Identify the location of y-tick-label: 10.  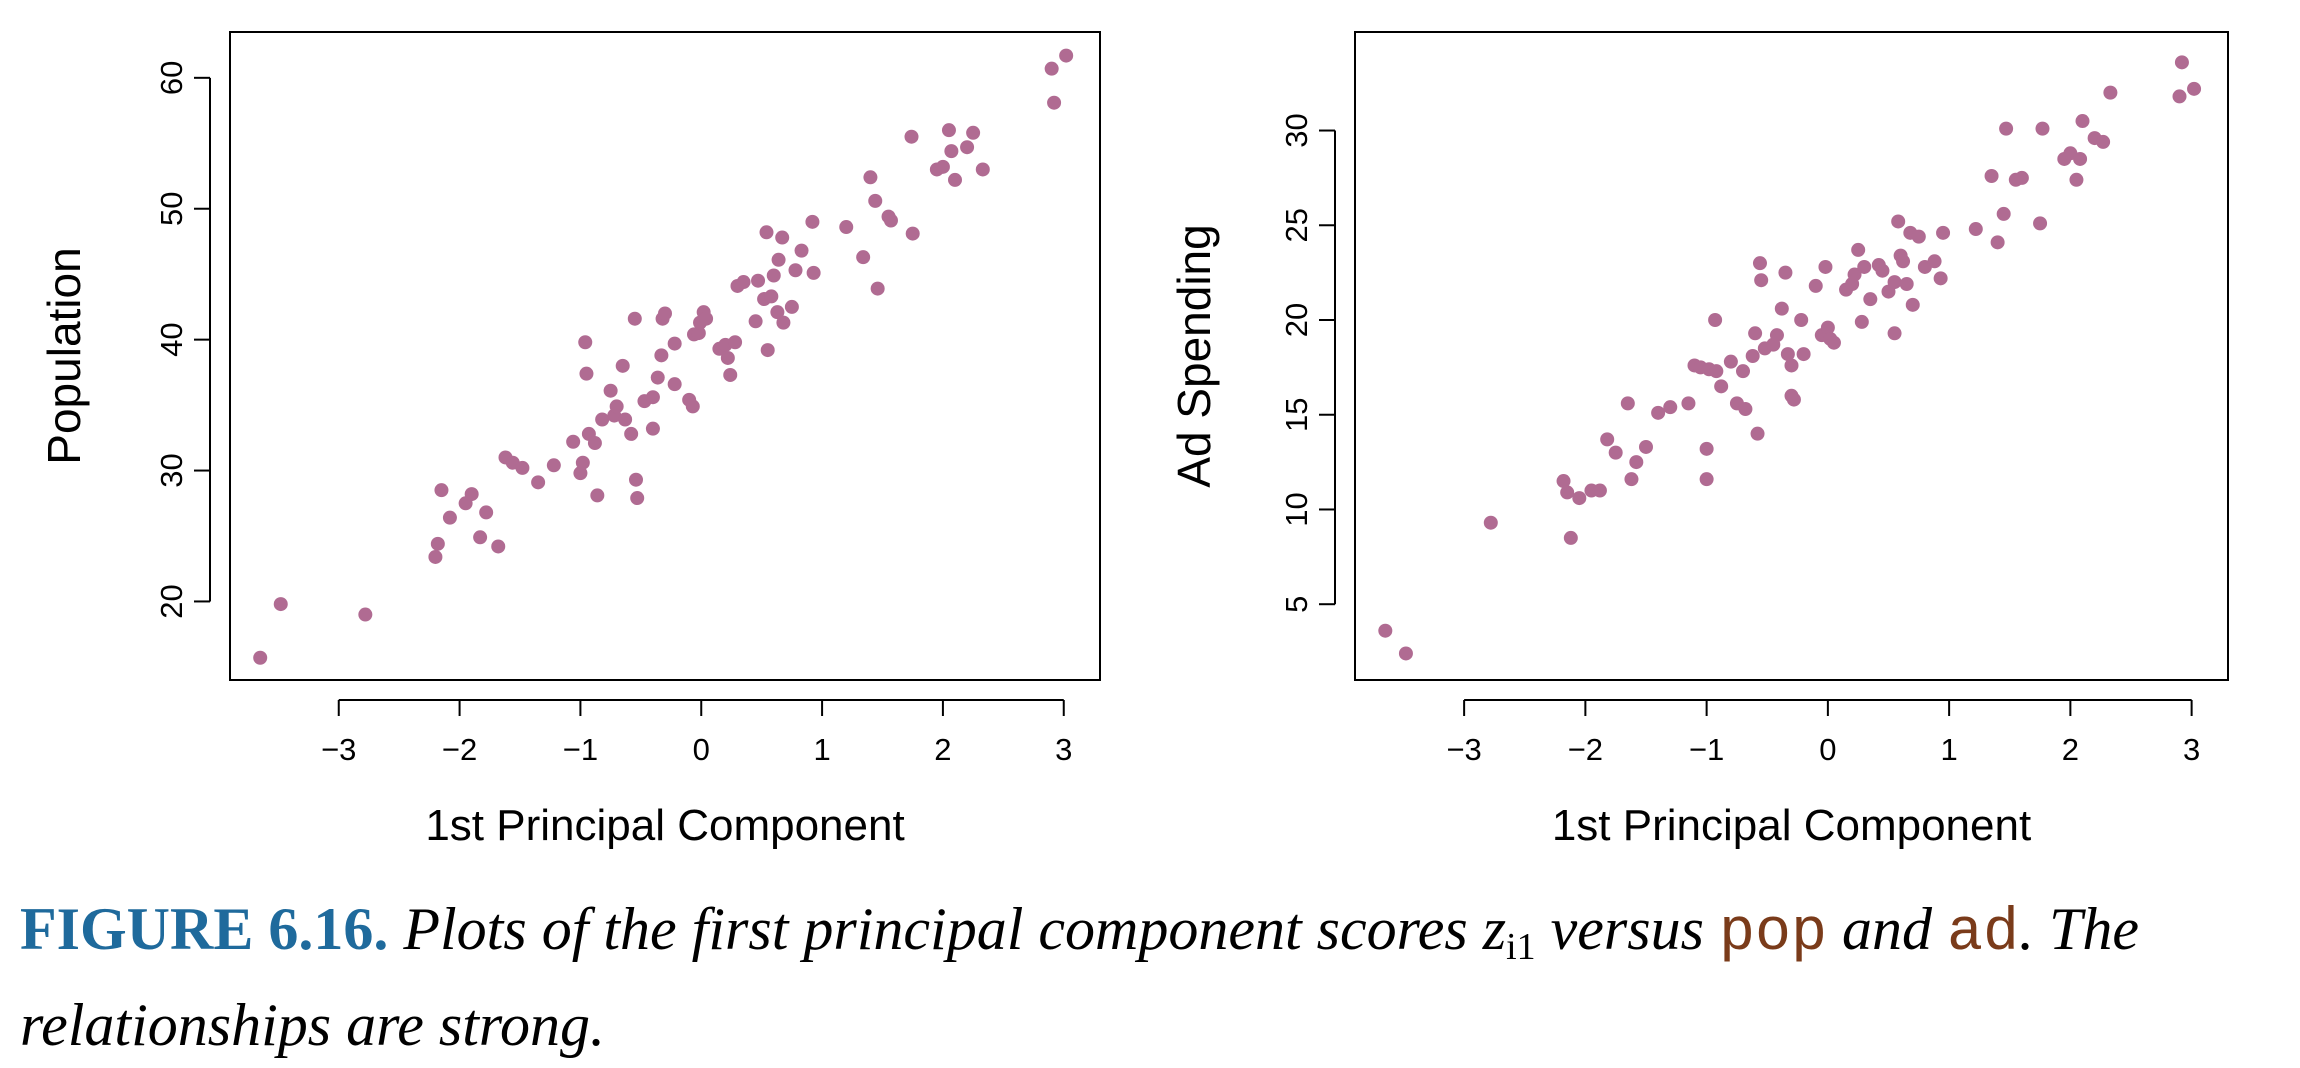
(1296, 509).